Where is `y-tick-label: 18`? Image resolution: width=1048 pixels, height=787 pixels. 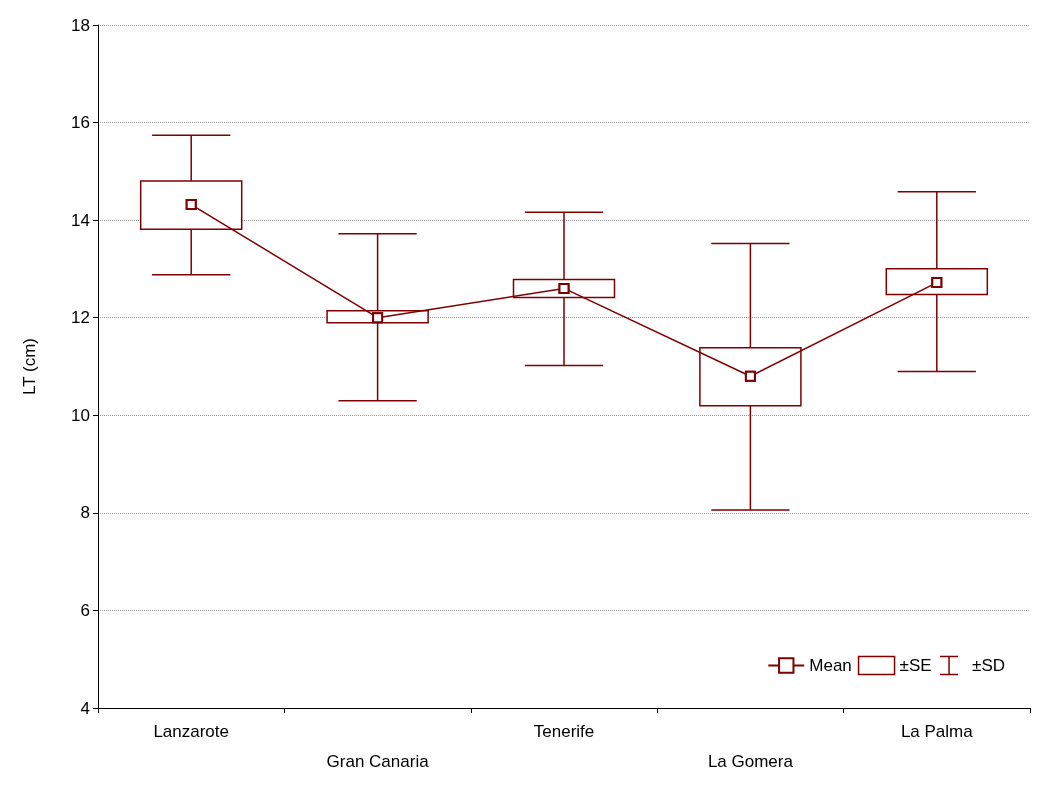 y-tick-label: 18 is located at coordinates (80, 25).